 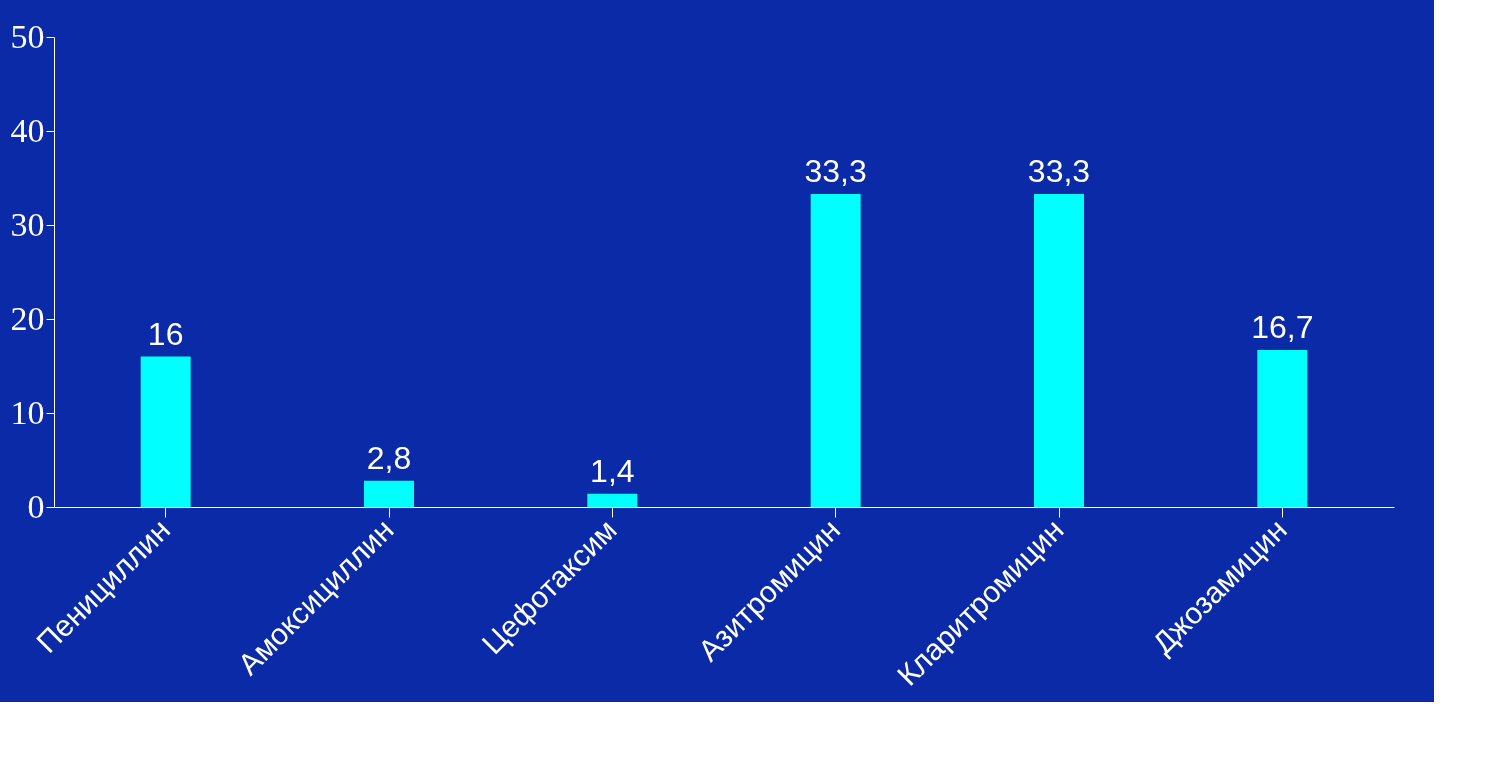 What do you see at coordinates (612, 470) in the screenshot?
I see `data-label: 1,4` at bounding box center [612, 470].